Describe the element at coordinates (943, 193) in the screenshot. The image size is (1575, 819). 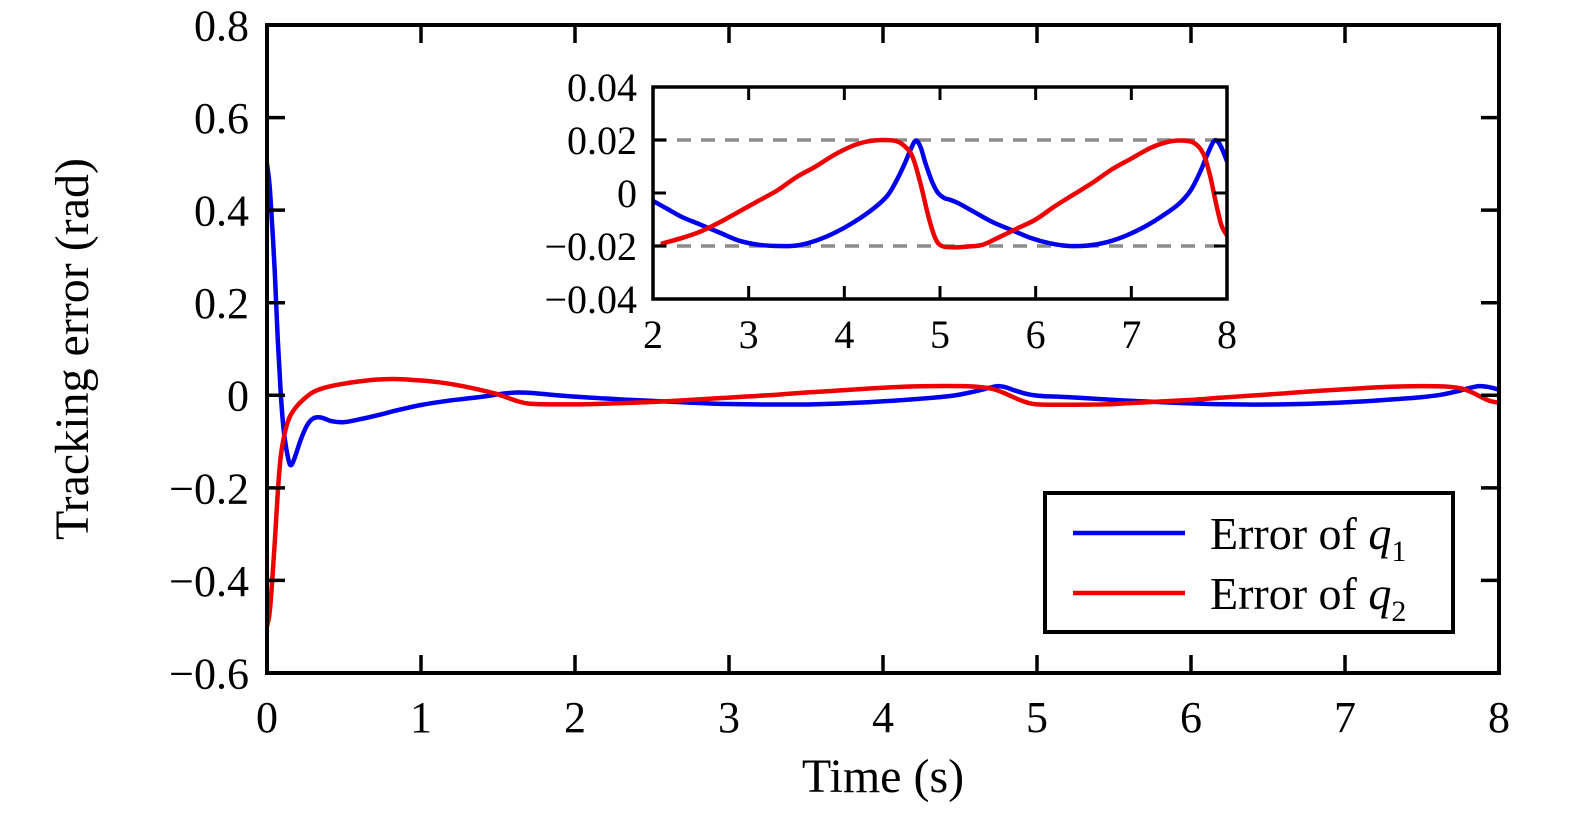
I see `inset-curve-q2` at that location.